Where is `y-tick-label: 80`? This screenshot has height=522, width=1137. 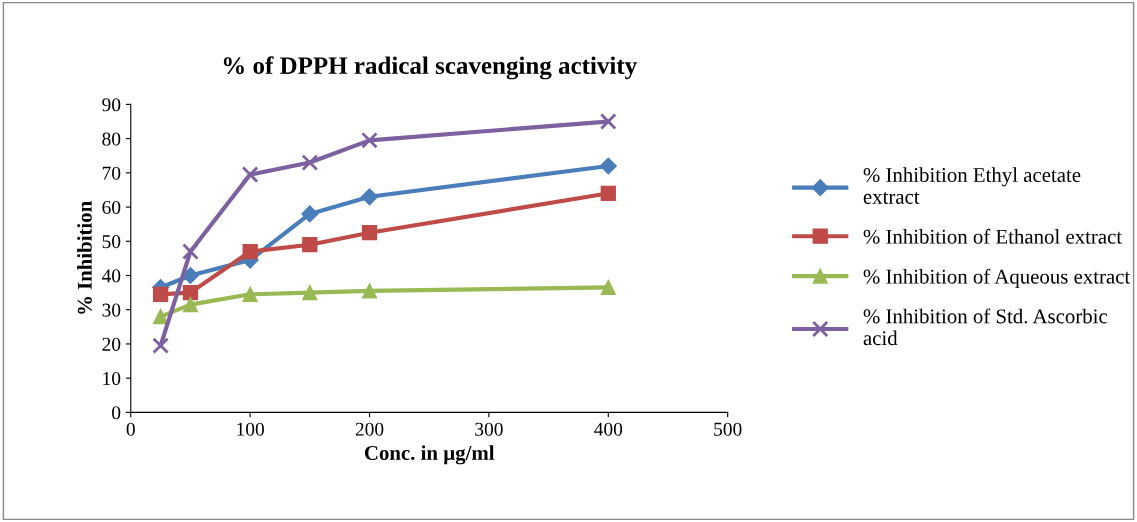 y-tick-label: 80 is located at coordinates (111, 139).